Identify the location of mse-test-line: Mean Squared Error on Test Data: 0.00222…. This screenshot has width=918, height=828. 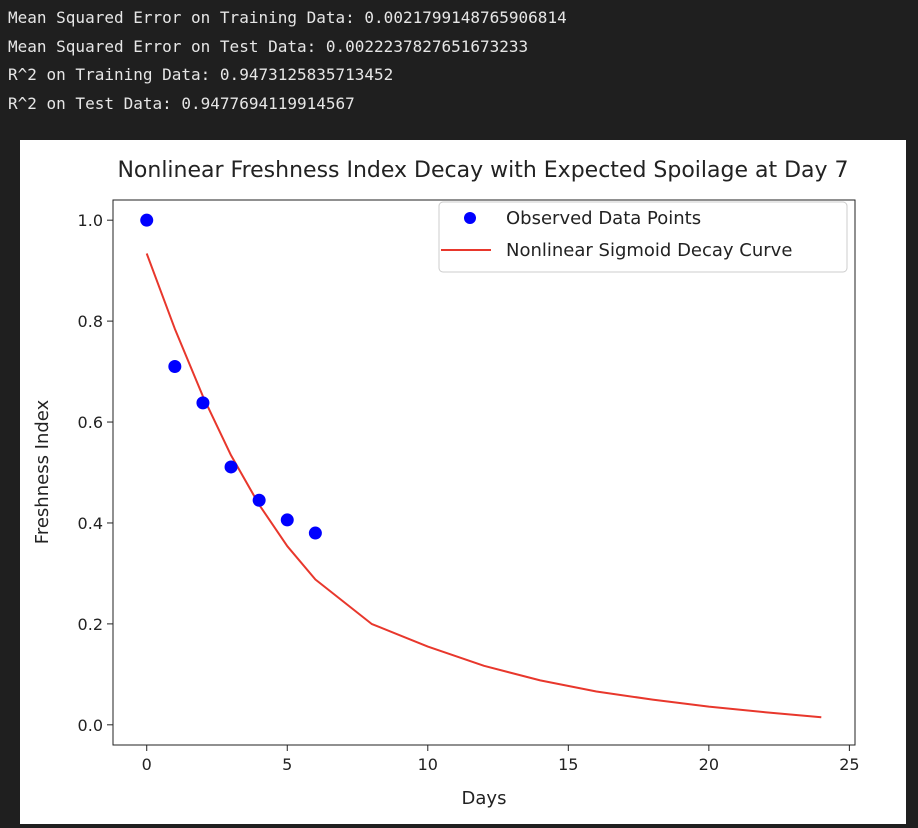
(268, 46).